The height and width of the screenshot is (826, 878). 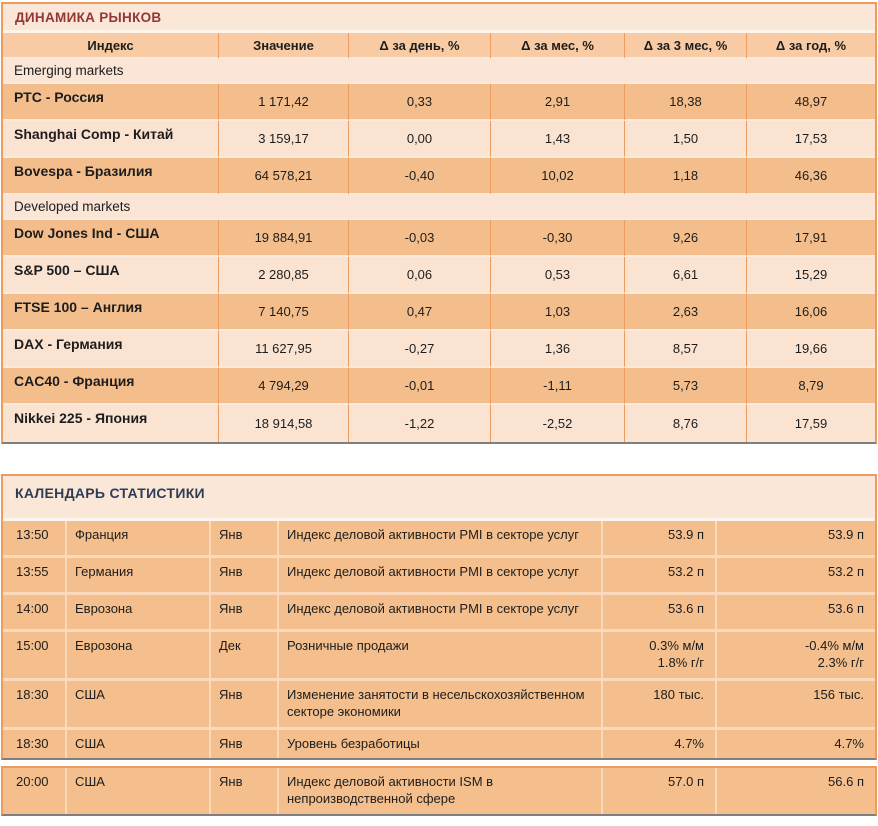 What do you see at coordinates (439, 498) in the screenshot?
I see `statistics-calendar-title: КАЛЕНДАРЬ СТАТИСТИКИ` at bounding box center [439, 498].